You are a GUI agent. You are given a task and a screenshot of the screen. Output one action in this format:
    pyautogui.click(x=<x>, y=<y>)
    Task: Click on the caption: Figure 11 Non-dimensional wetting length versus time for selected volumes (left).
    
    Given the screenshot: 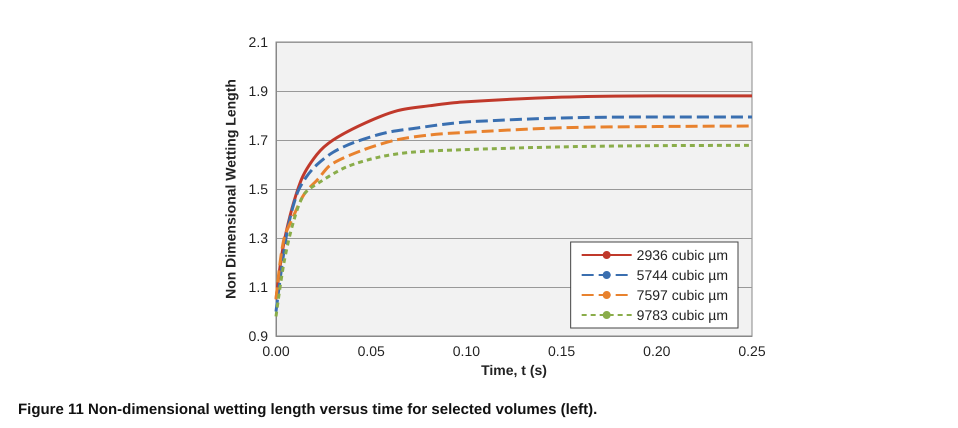 What is the action you would take?
    pyautogui.click(x=308, y=409)
    